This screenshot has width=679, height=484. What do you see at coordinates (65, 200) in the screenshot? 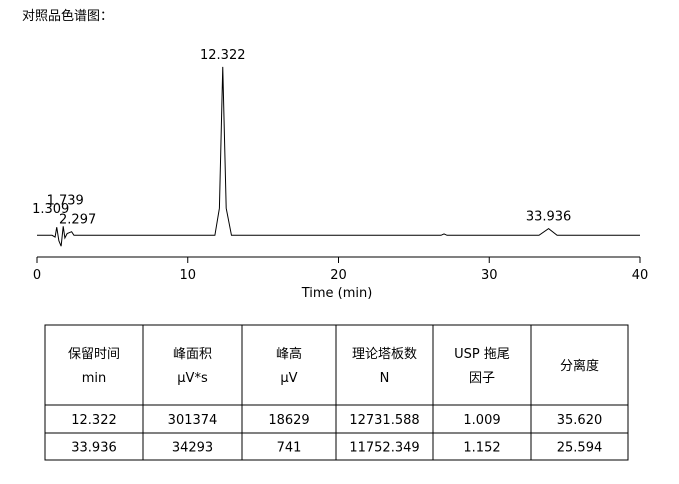
I see `peak-label: 1.739` at bounding box center [65, 200].